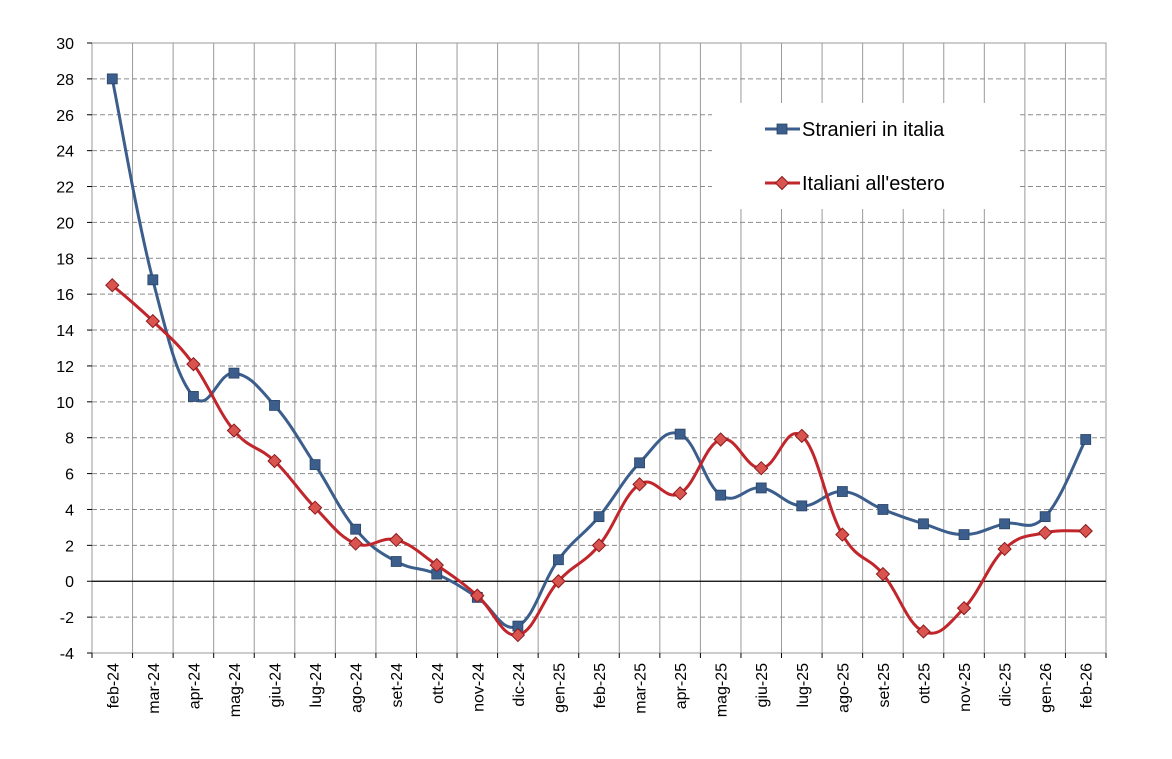  What do you see at coordinates (65, 295) in the screenshot?
I see `y-tick-label: 16` at bounding box center [65, 295].